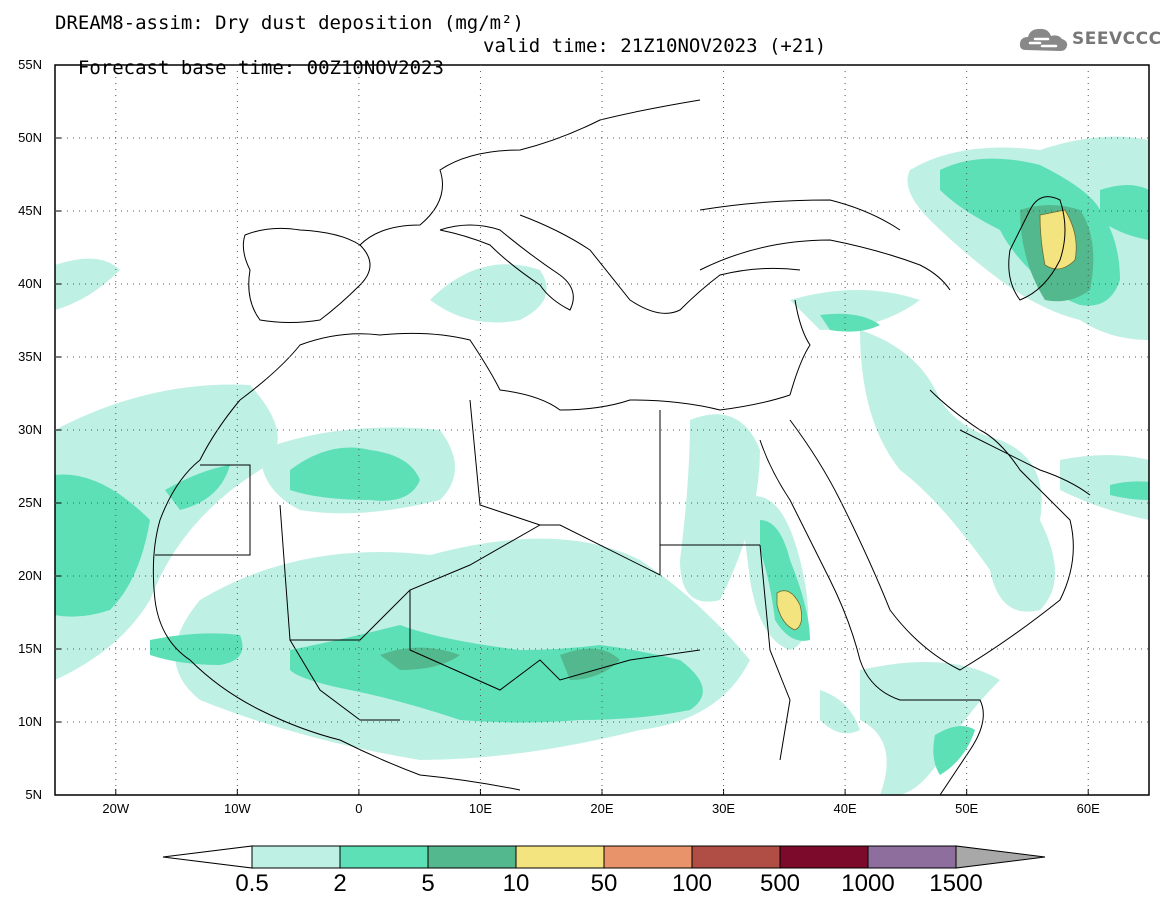 The width and height of the screenshot is (1165, 907). I want to click on lat-label: 55N, so click(30, 64).